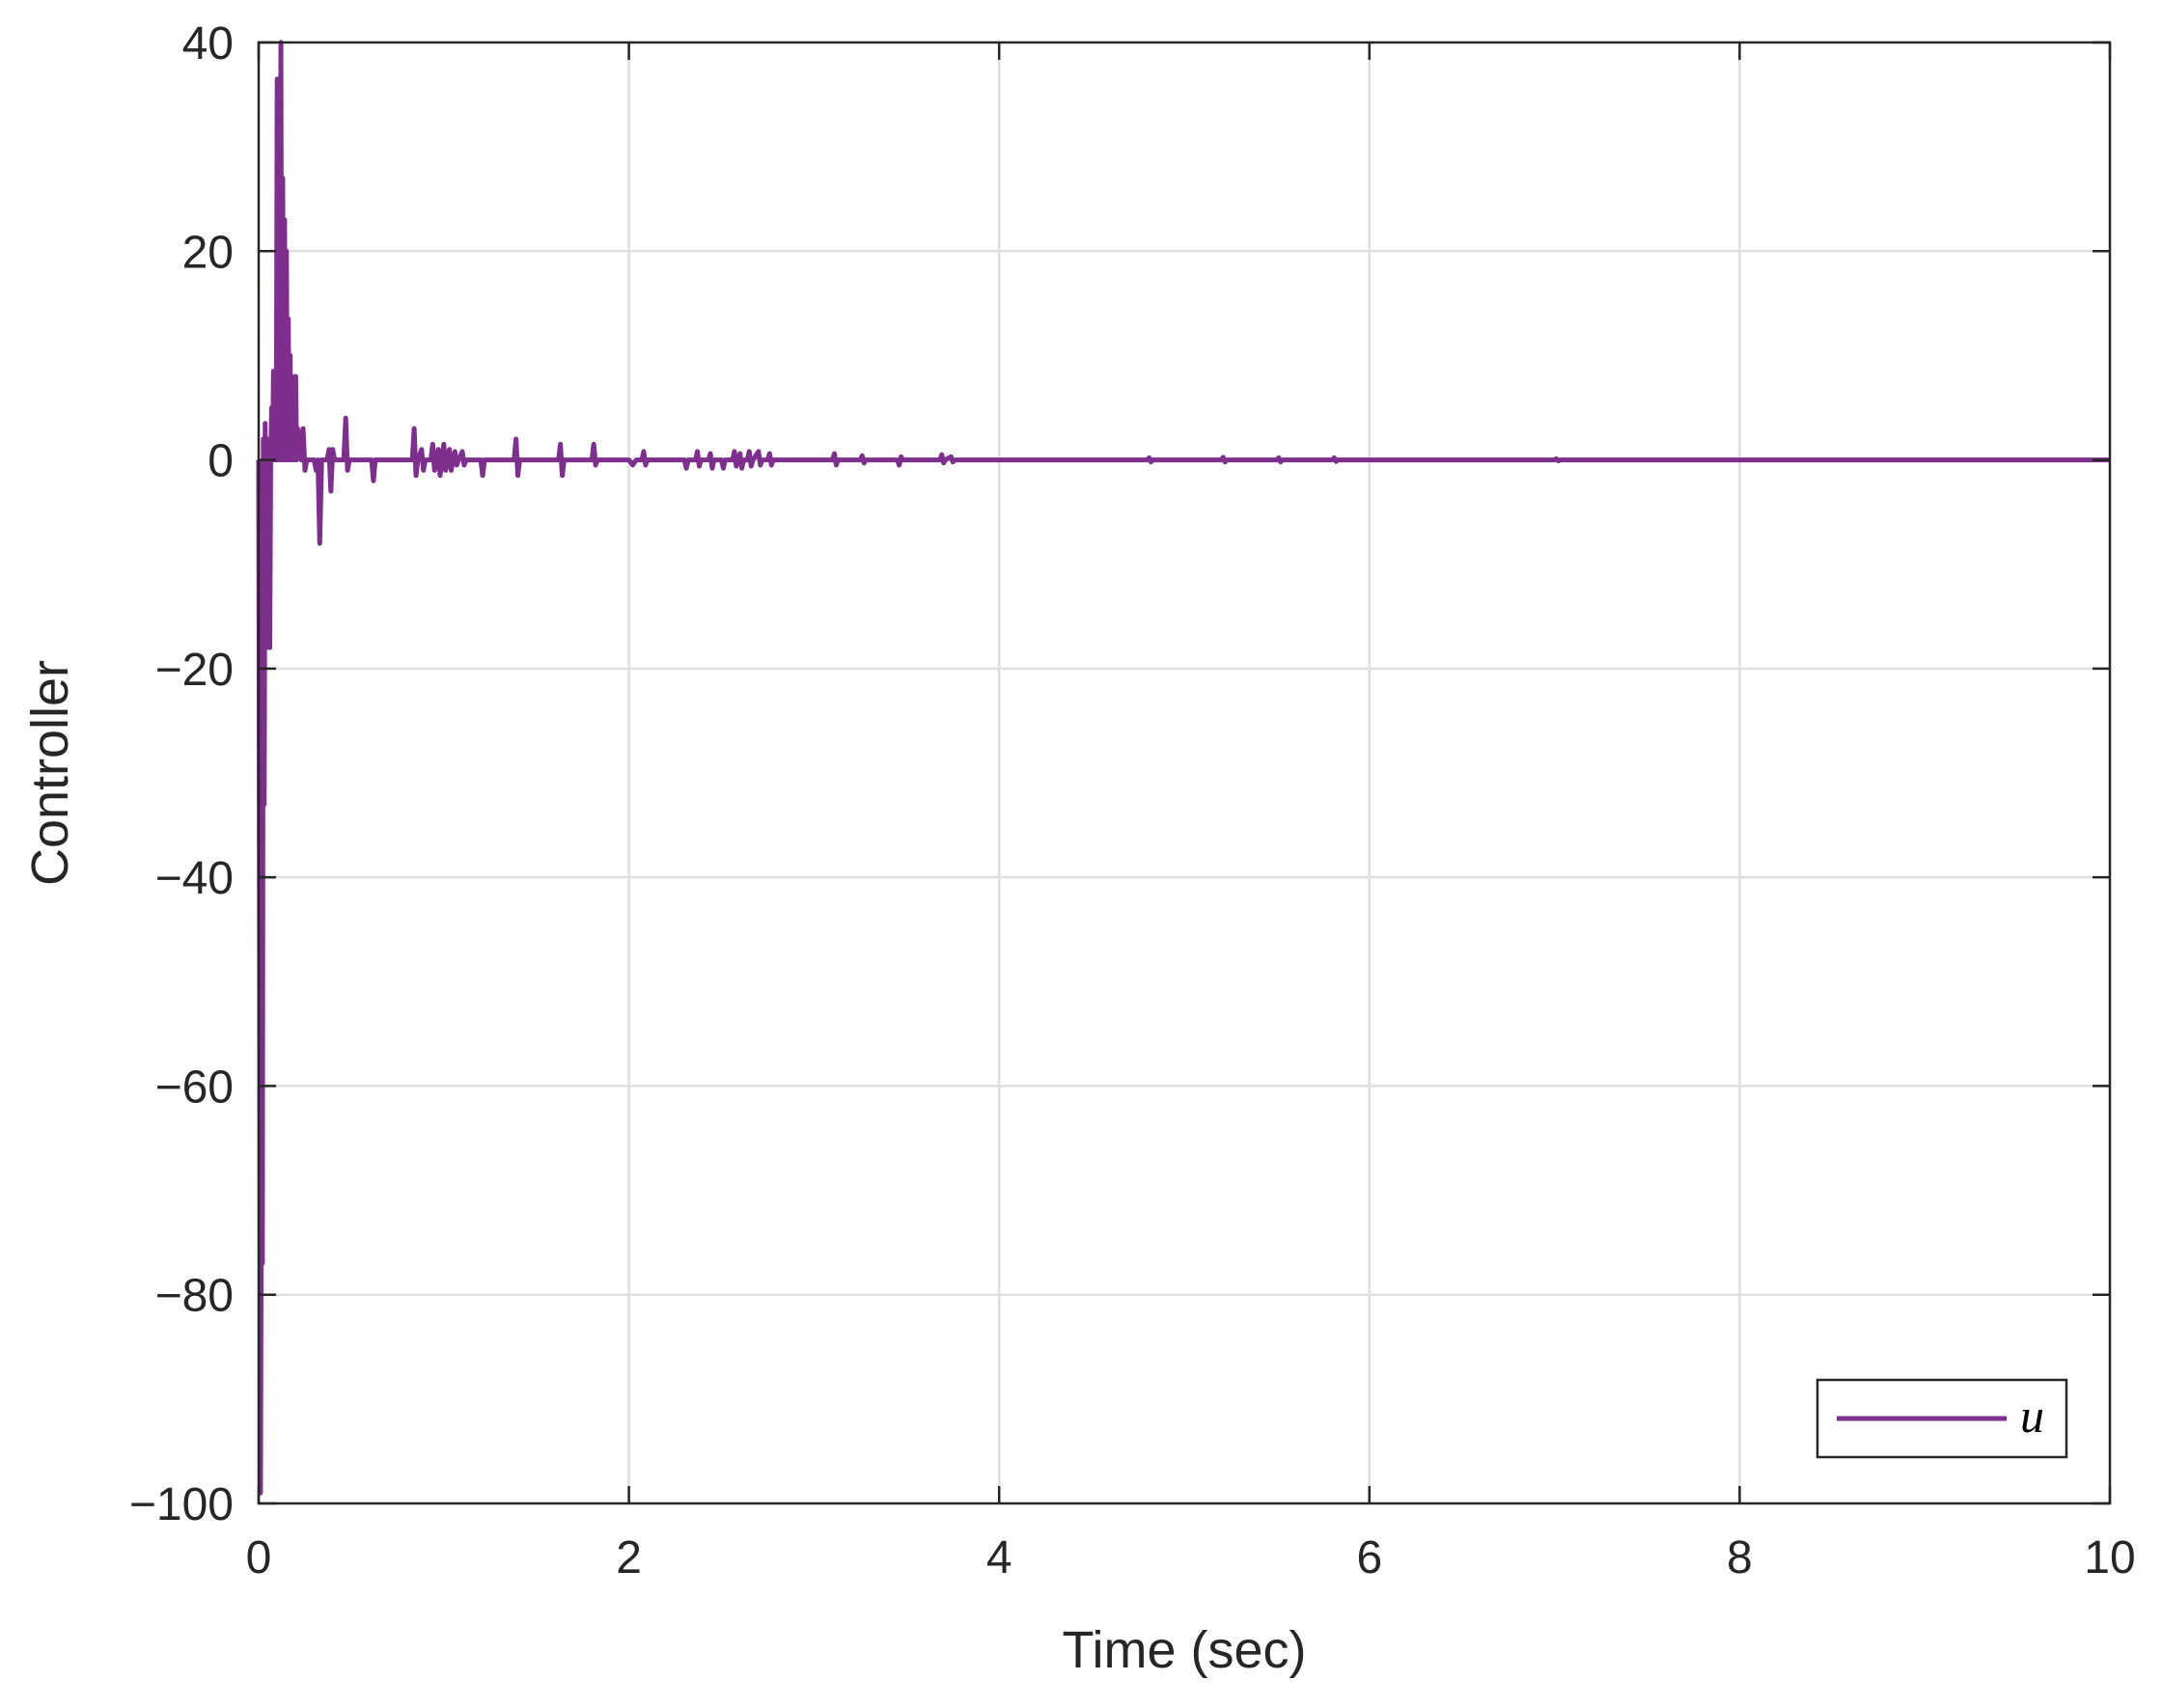 Image resolution: width=2162 pixels, height=1708 pixels. What do you see at coordinates (629, 1558) in the screenshot?
I see `x-tick-label-1: 2` at bounding box center [629, 1558].